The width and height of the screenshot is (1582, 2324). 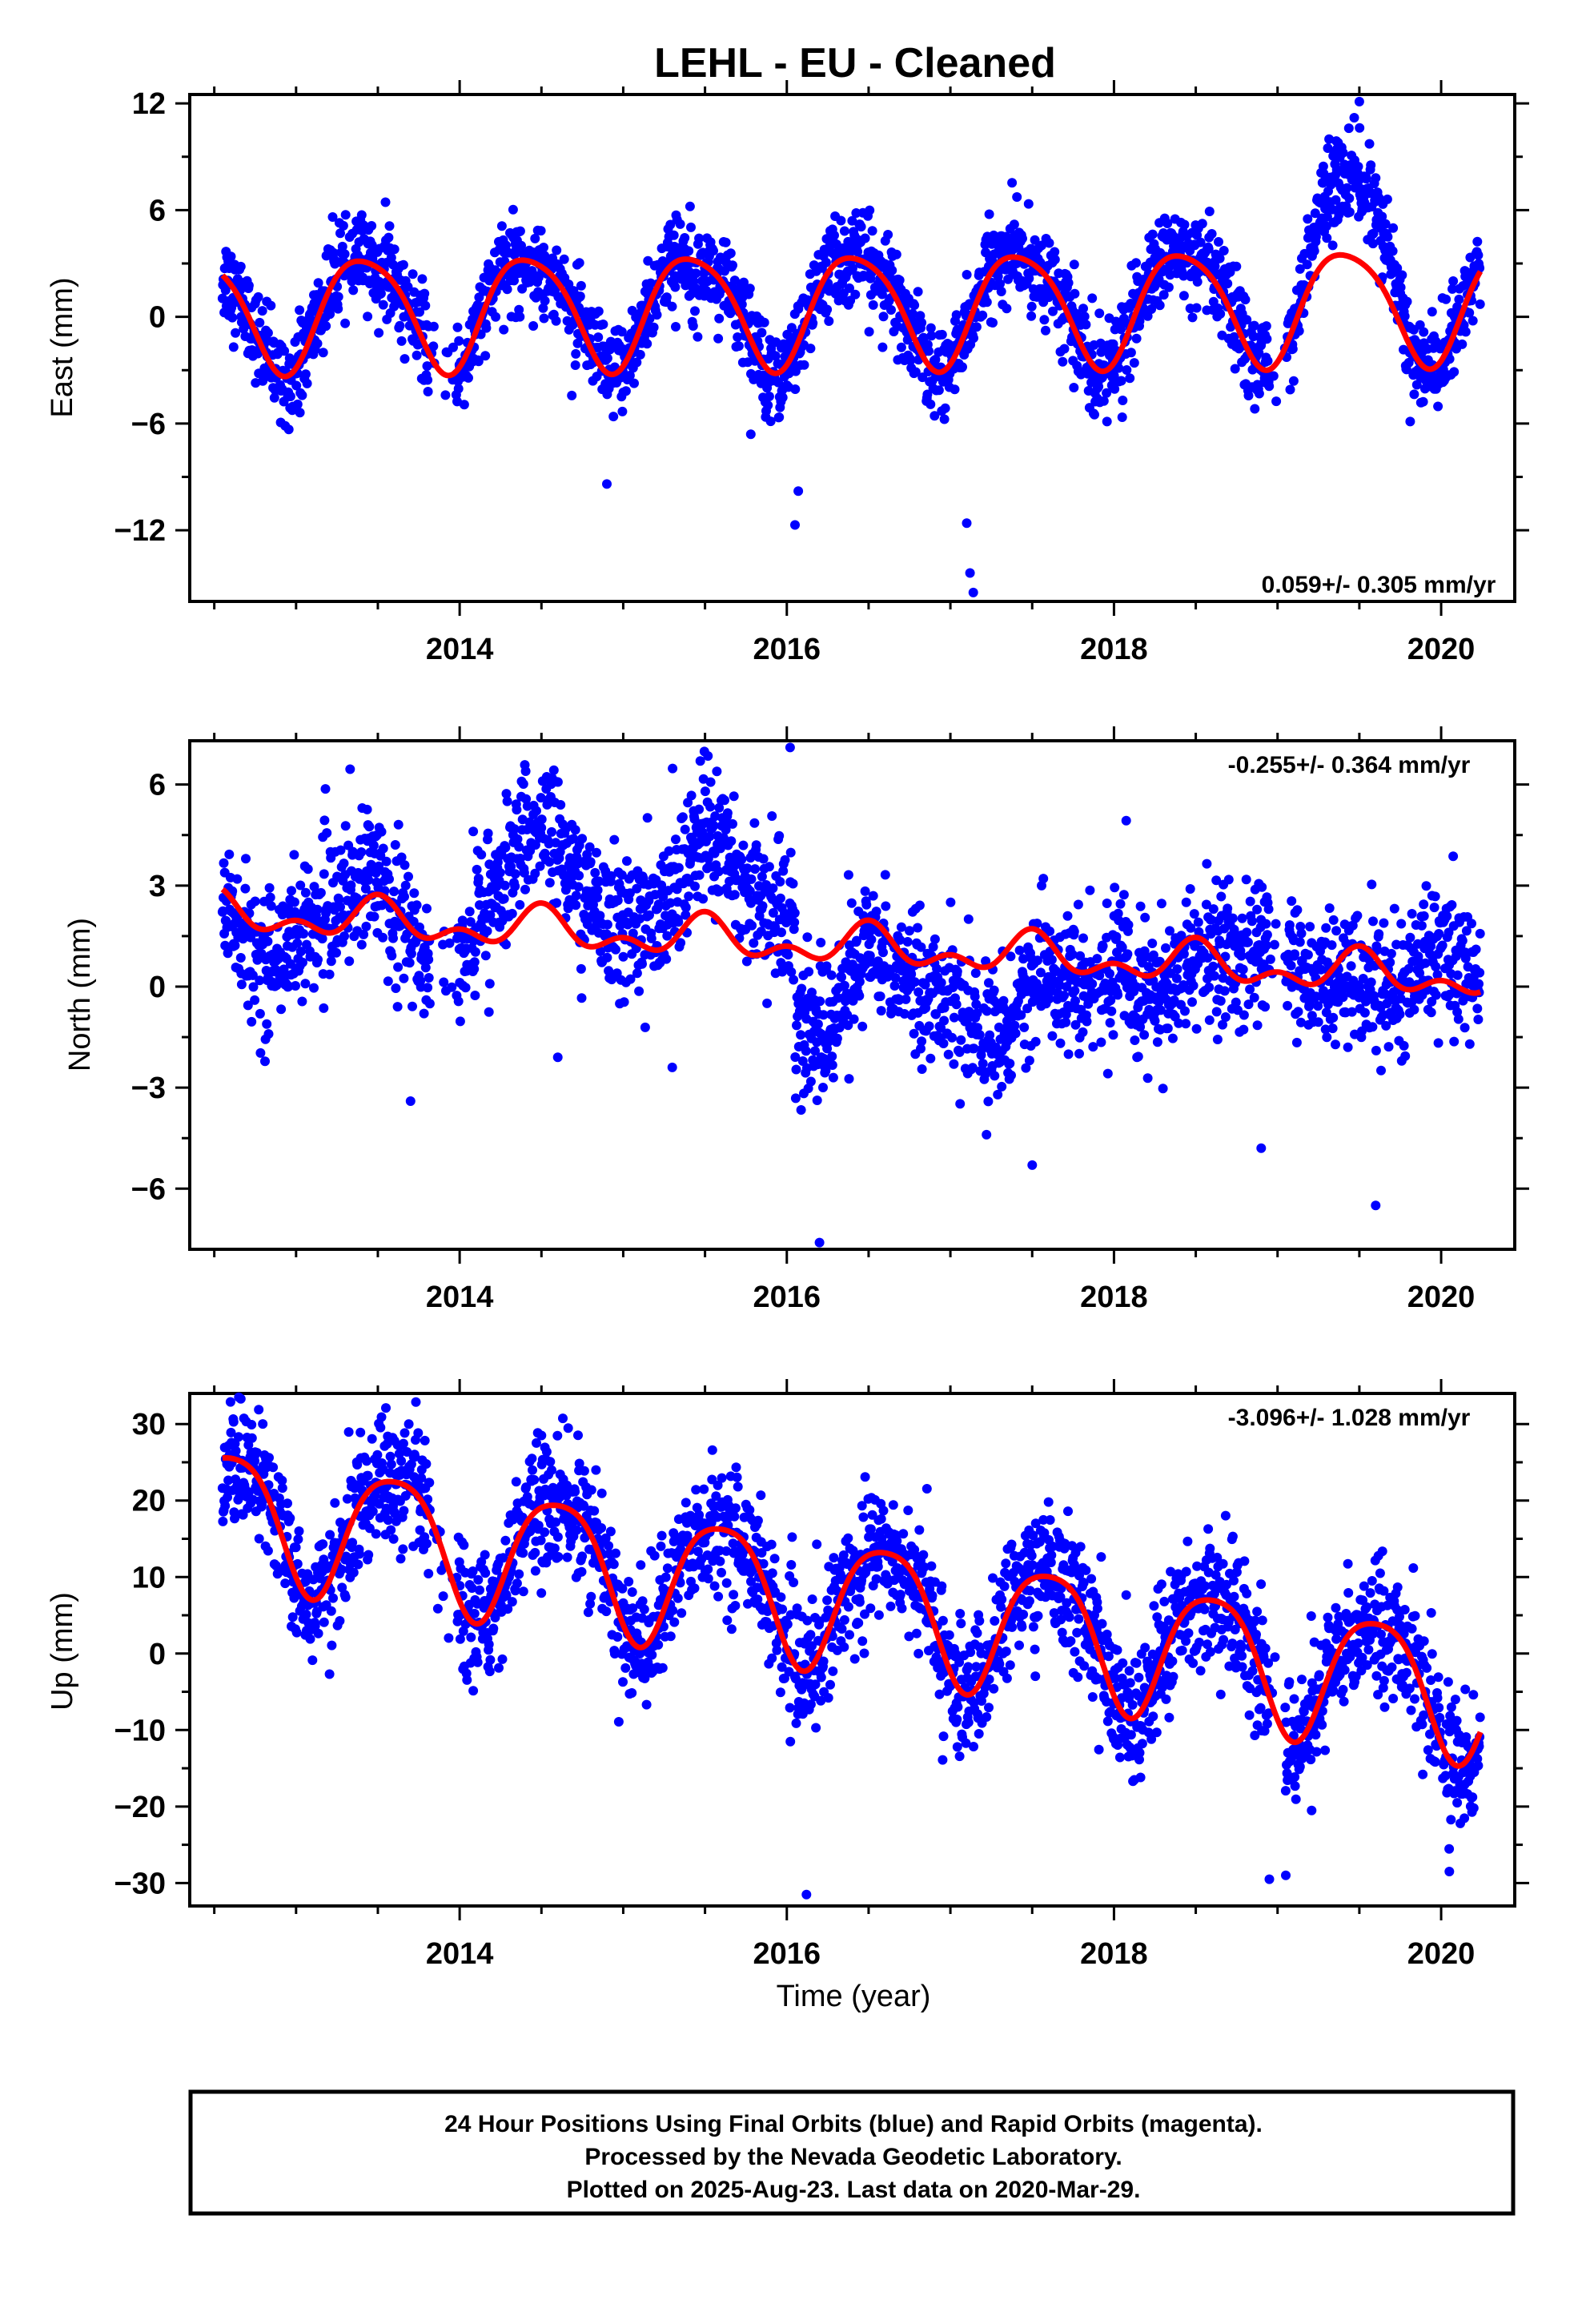 I want to click on y-tick-label: 3, so click(x=157, y=886).